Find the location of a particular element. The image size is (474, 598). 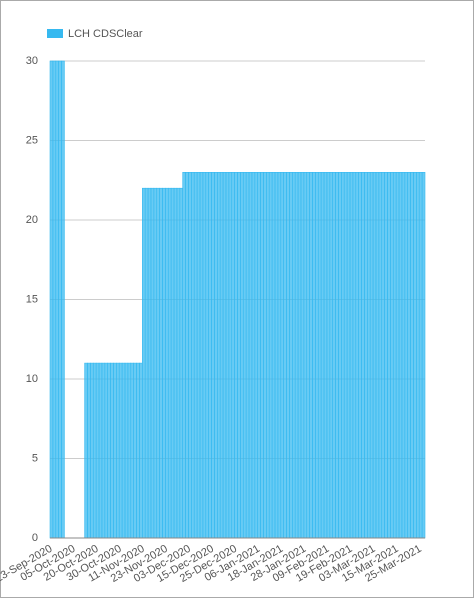

y-tick-label: 10 is located at coordinates (32, 379).